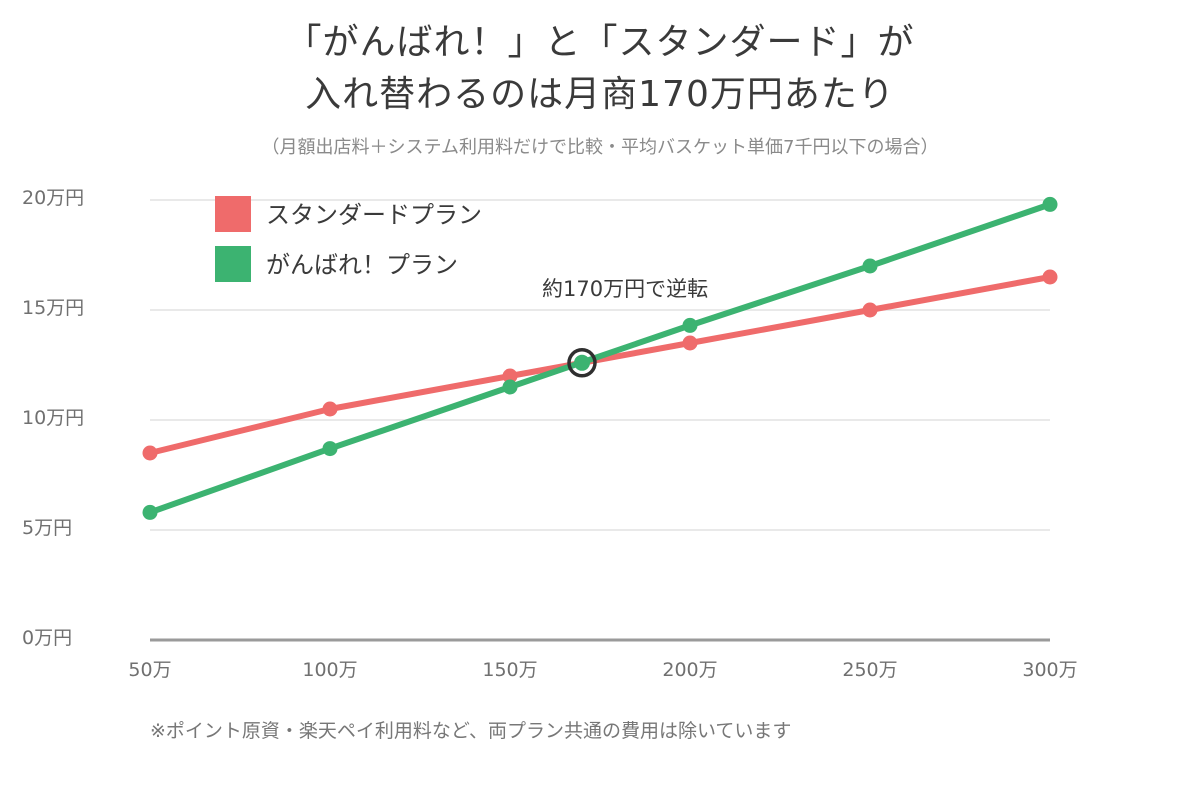  Describe the element at coordinates (53, 308) in the screenshot. I see `y-tick-label: 15万円` at that location.